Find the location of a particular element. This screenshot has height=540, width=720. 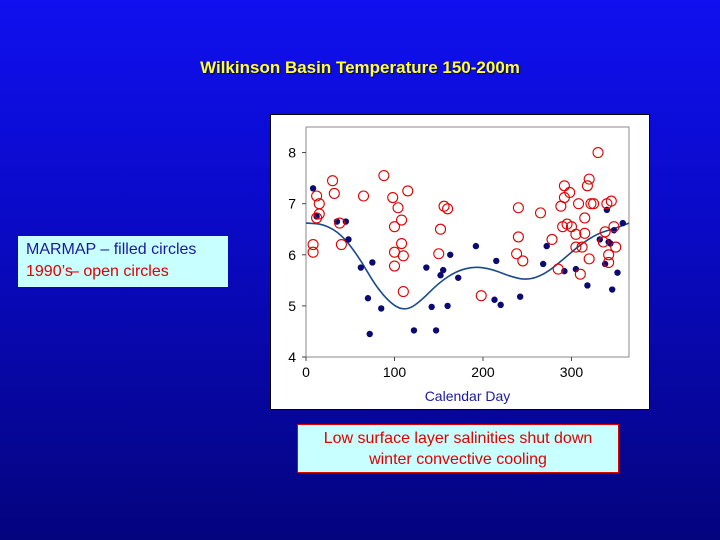

x-axis-label: Calendar Day is located at coordinates (468, 396).